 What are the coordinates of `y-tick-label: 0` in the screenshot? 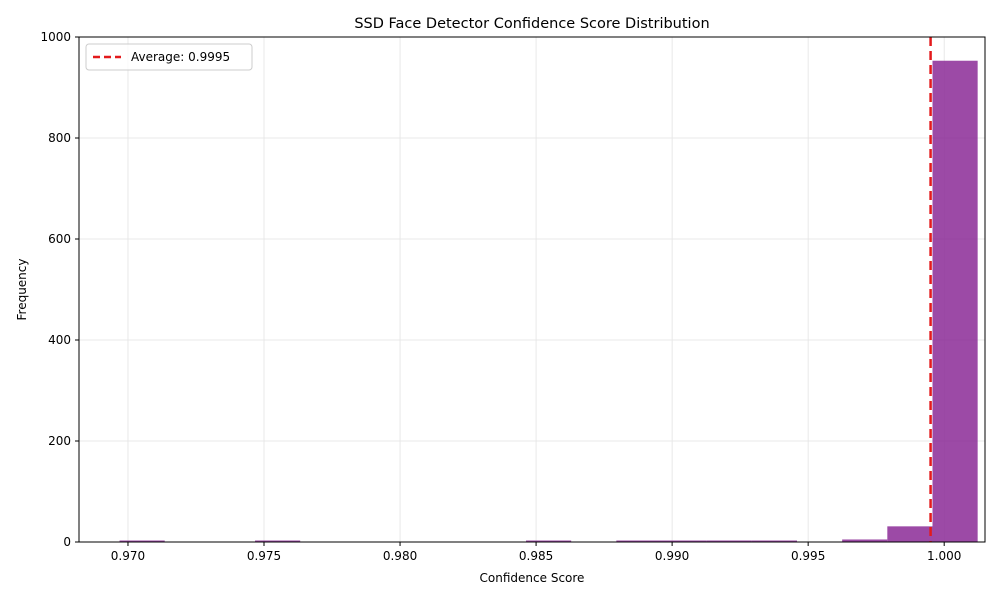 It's located at (67, 542).